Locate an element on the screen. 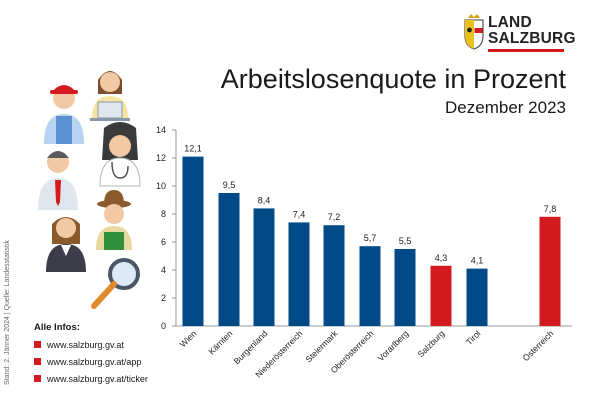  worker-cap-icon is located at coordinates (64, 114).